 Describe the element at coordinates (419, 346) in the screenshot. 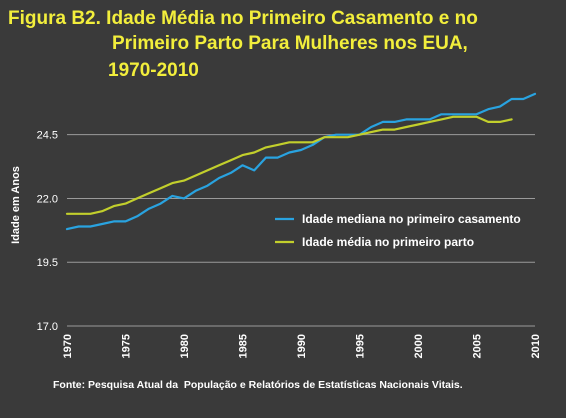

I see `x-tick-label: 2000` at that location.